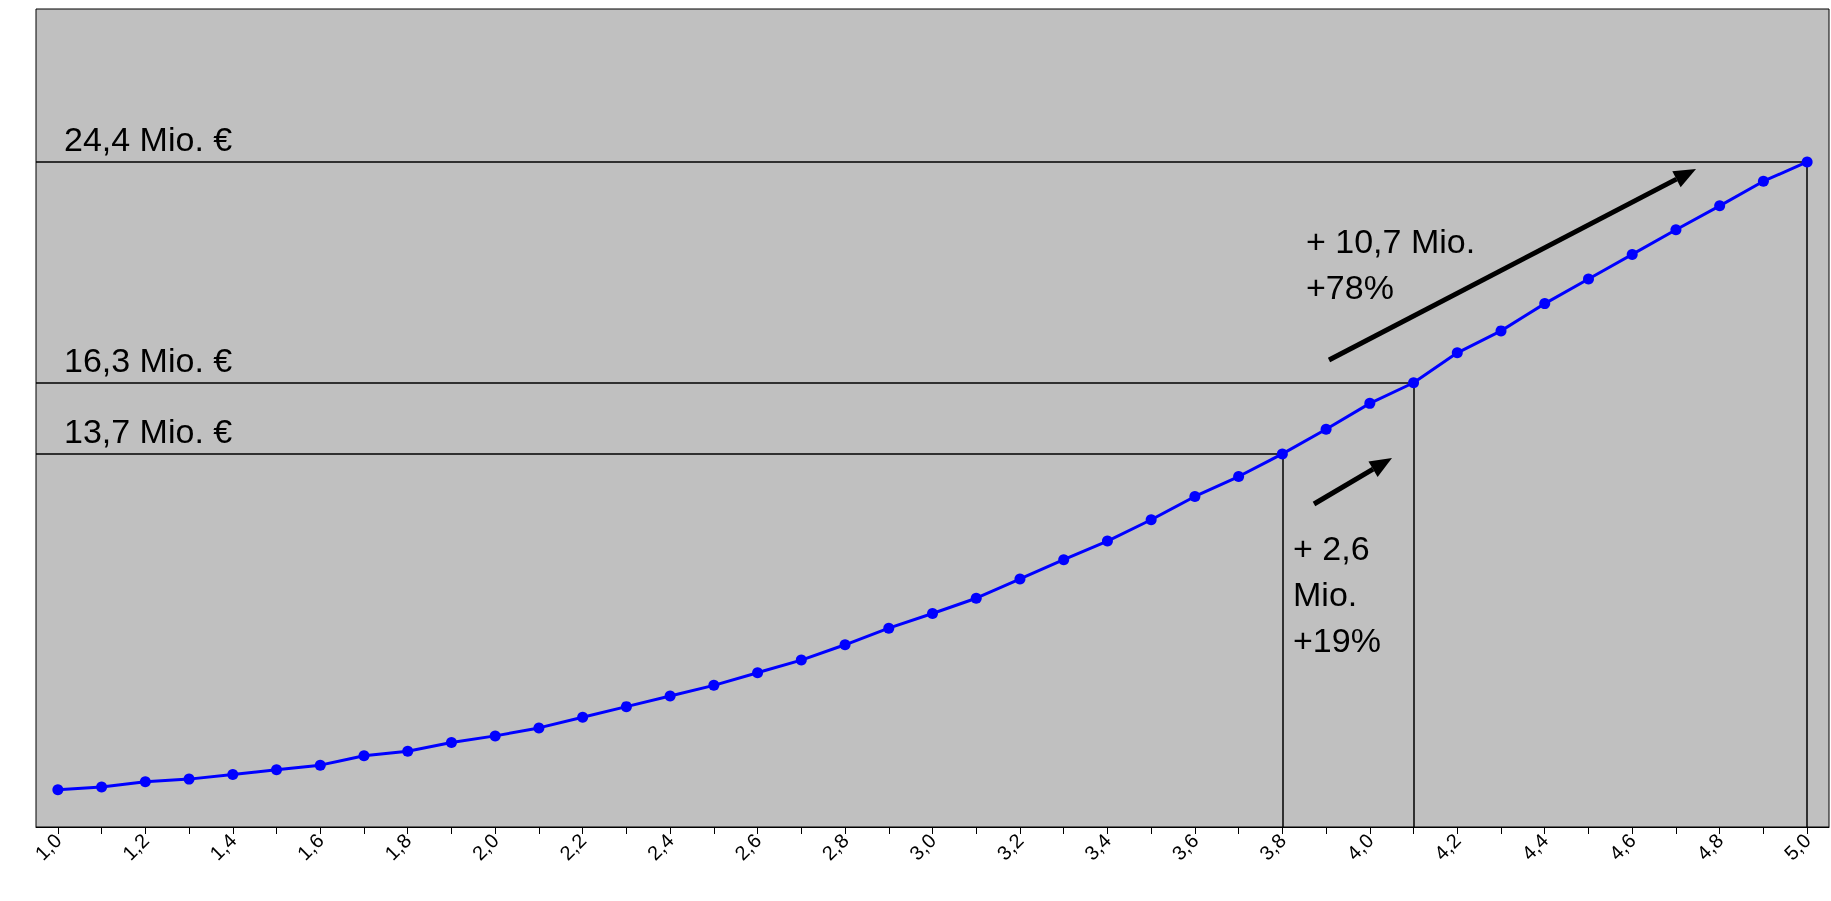 This screenshot has height=901, width=1831. I want to click on x-tick-label: 2,4, so click(660, 847).